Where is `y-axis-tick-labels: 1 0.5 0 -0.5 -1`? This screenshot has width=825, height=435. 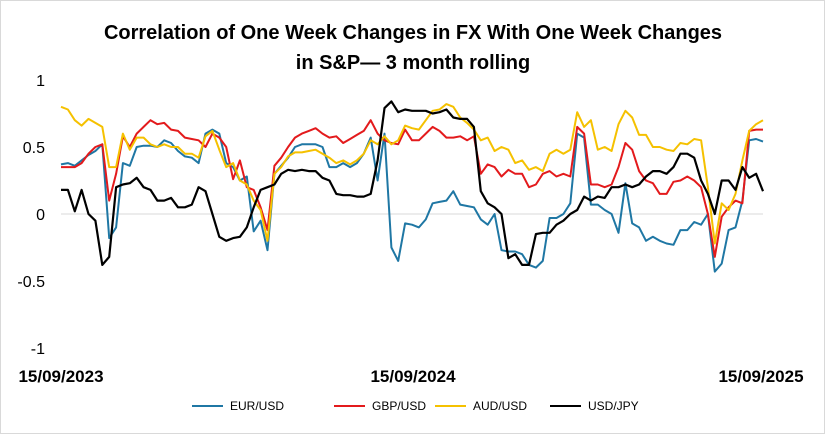 y-axis-tick-labels: 1 0.5 0 -0.5 -1 is located at coordinates (31, 215).